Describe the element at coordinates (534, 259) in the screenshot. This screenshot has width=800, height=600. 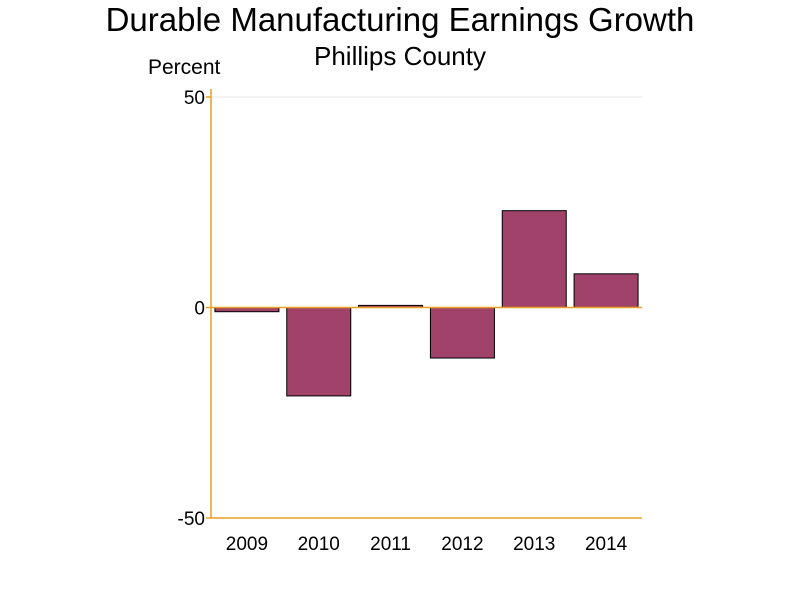
I see `bar-2013` at that location.